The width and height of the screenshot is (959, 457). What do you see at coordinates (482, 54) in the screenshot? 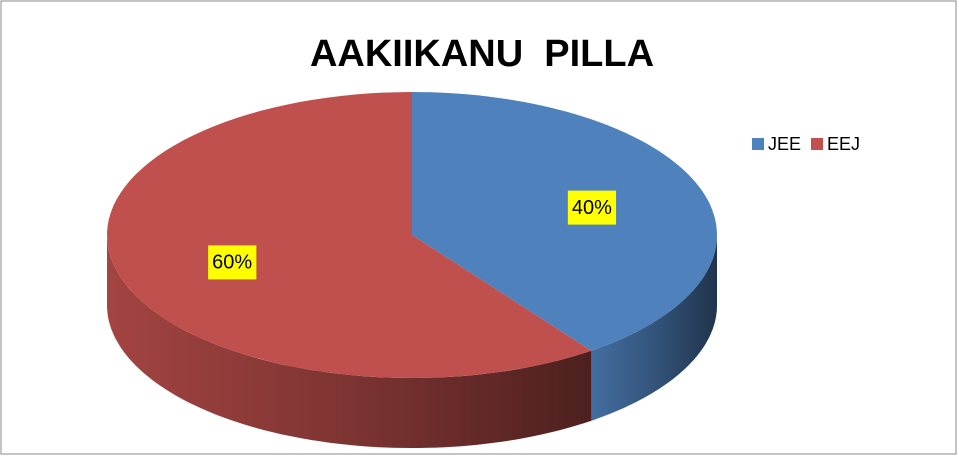
I see `chart-title: AAKIIKANU PILLA` at bounding box center [482, 54].